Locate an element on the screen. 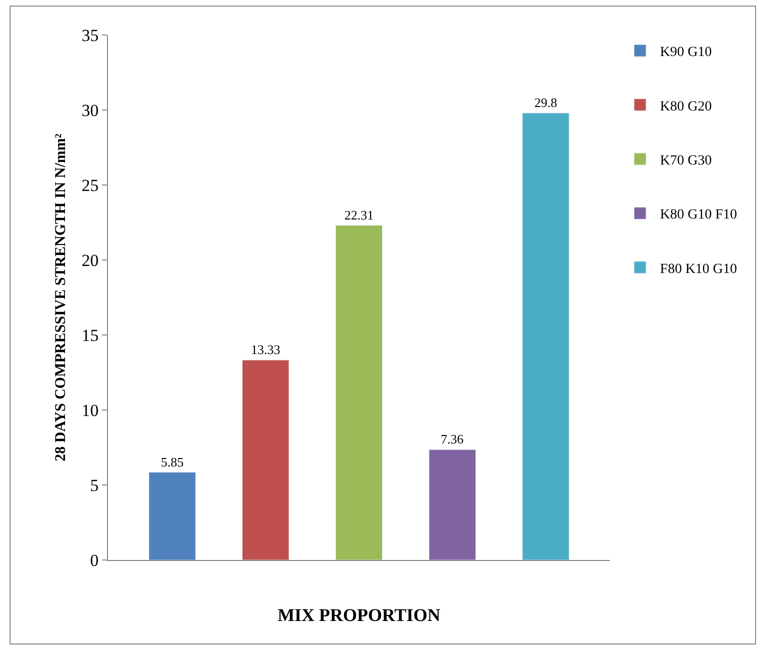  x-axis-title: MIX PROPORTION is located at coordinates (359, 614).